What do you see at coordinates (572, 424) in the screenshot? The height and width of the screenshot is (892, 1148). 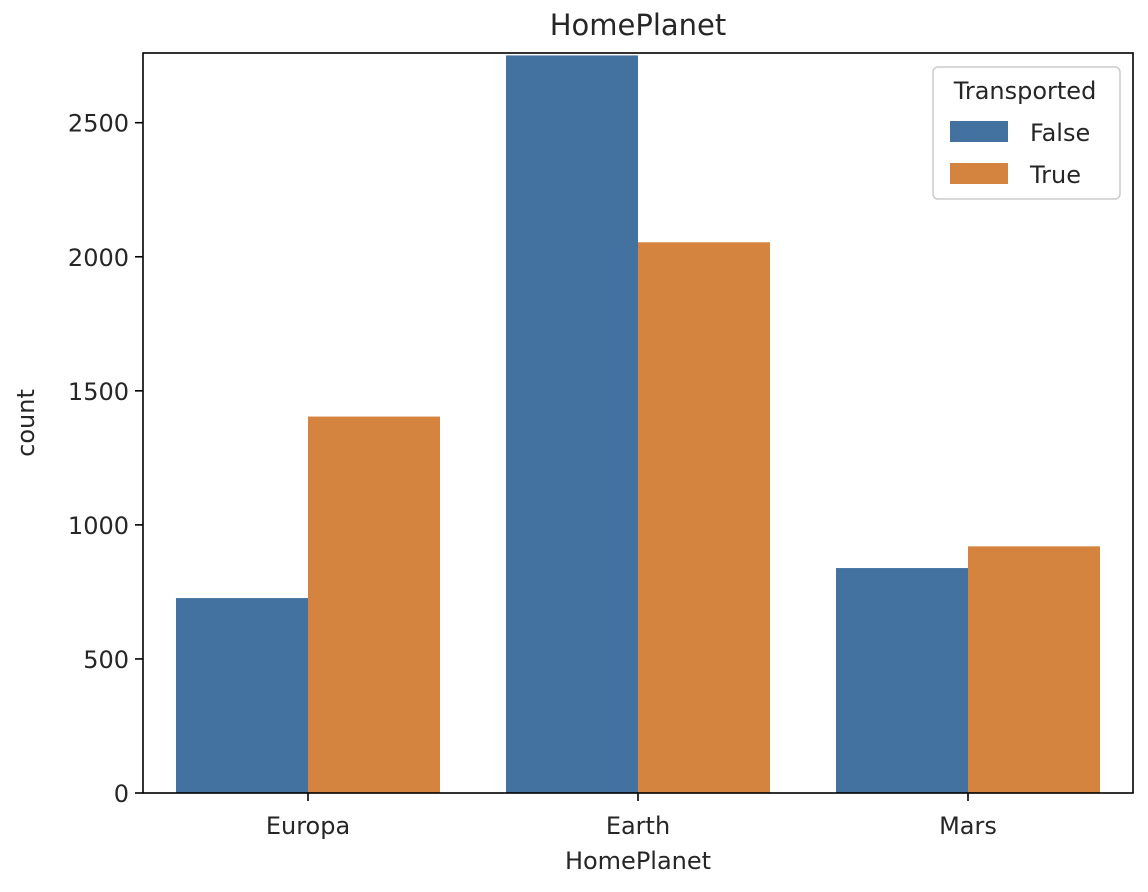 I see `bar-earth-false` at bounding box center [572, 424].